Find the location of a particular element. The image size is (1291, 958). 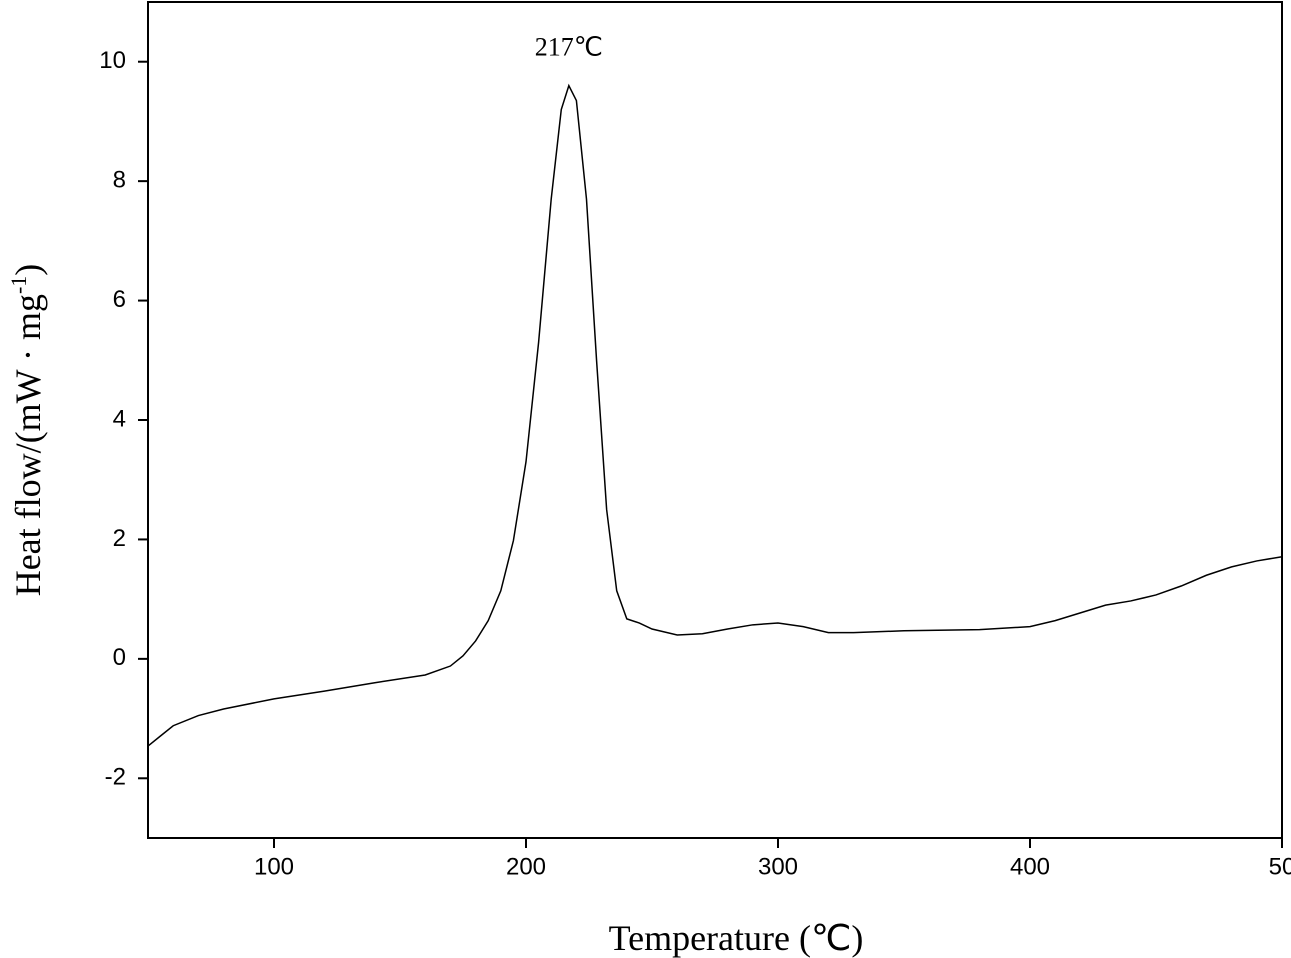

y-tick-label: 8 is located at coordinates (119, 179).